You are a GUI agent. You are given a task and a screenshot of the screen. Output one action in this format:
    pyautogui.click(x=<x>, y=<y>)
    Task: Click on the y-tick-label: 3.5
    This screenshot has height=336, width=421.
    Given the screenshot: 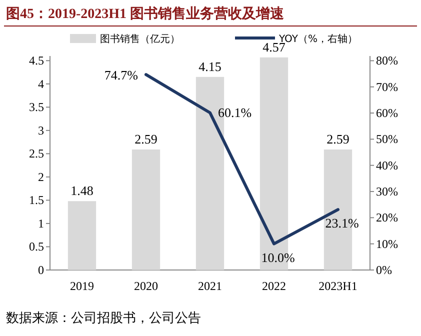 What is the action you would take?
    pyautogui.click(x=36, y=107)
    